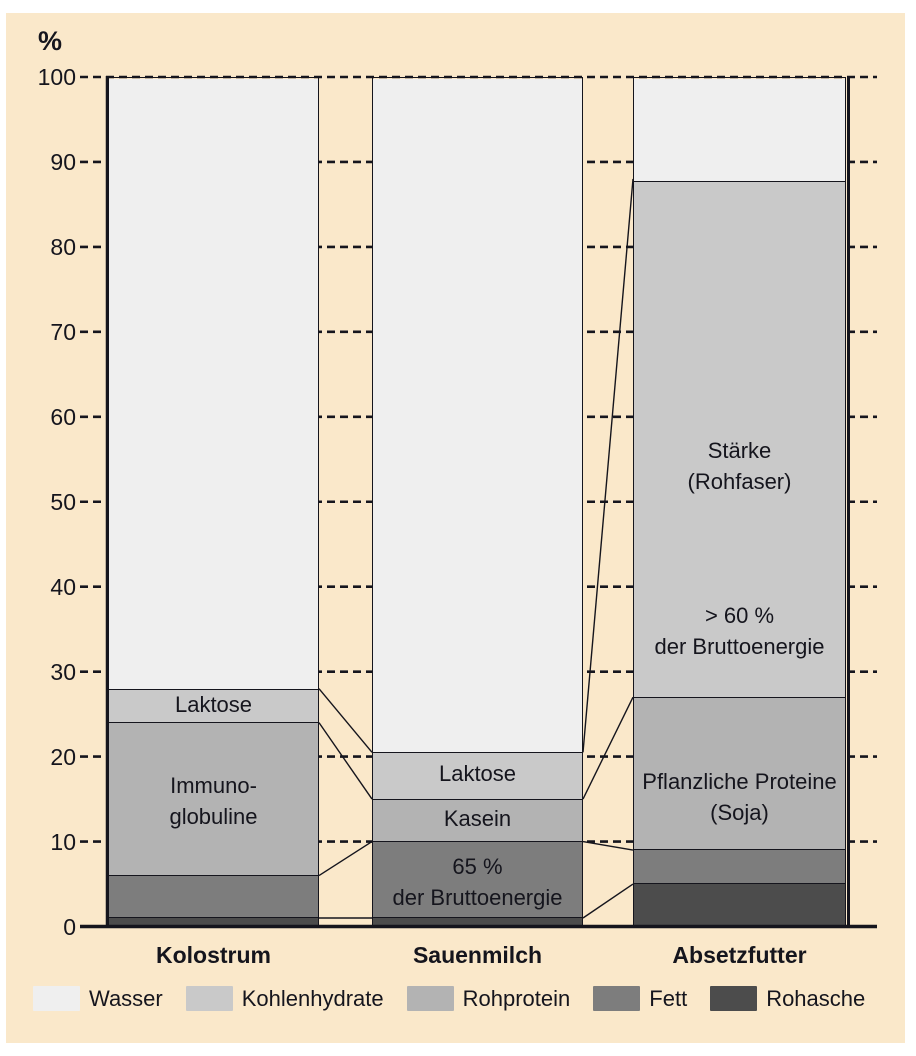 The height and width of the screenshot is (1056, 916). I want to click on y-tick-label-60: 60, so click(63, 416).